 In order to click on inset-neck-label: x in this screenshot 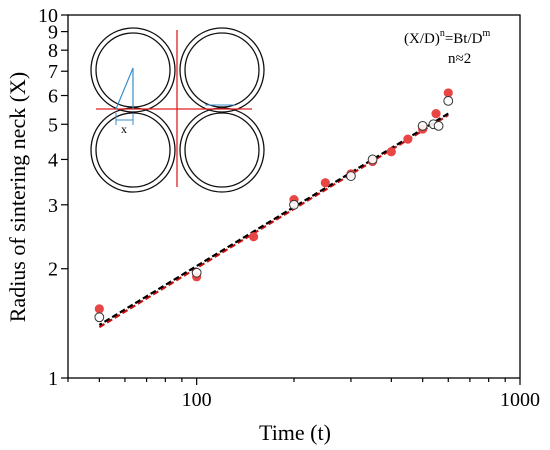, I will do `click(124, 129)`.